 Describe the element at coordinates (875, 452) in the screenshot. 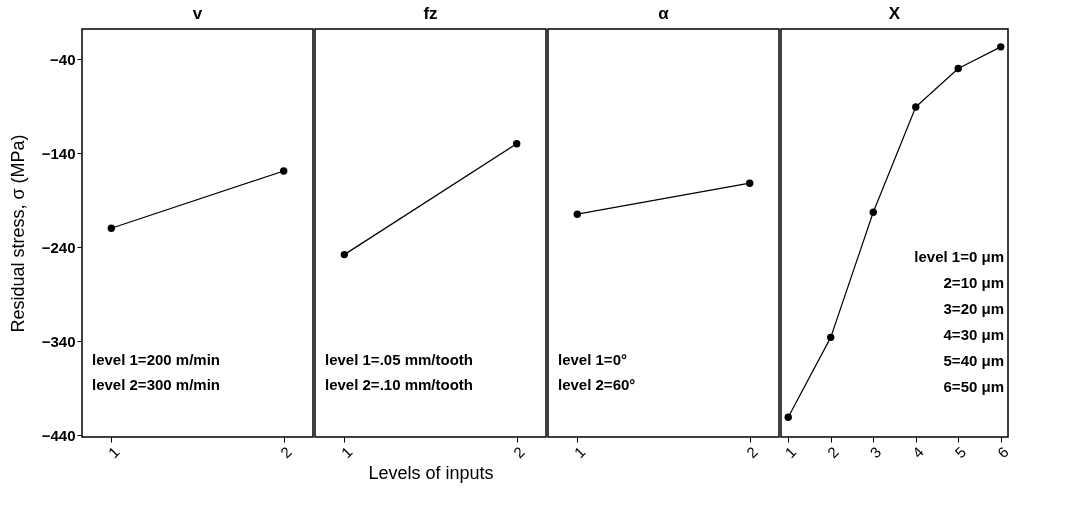

I see `x-tick-label: 3` at that location.